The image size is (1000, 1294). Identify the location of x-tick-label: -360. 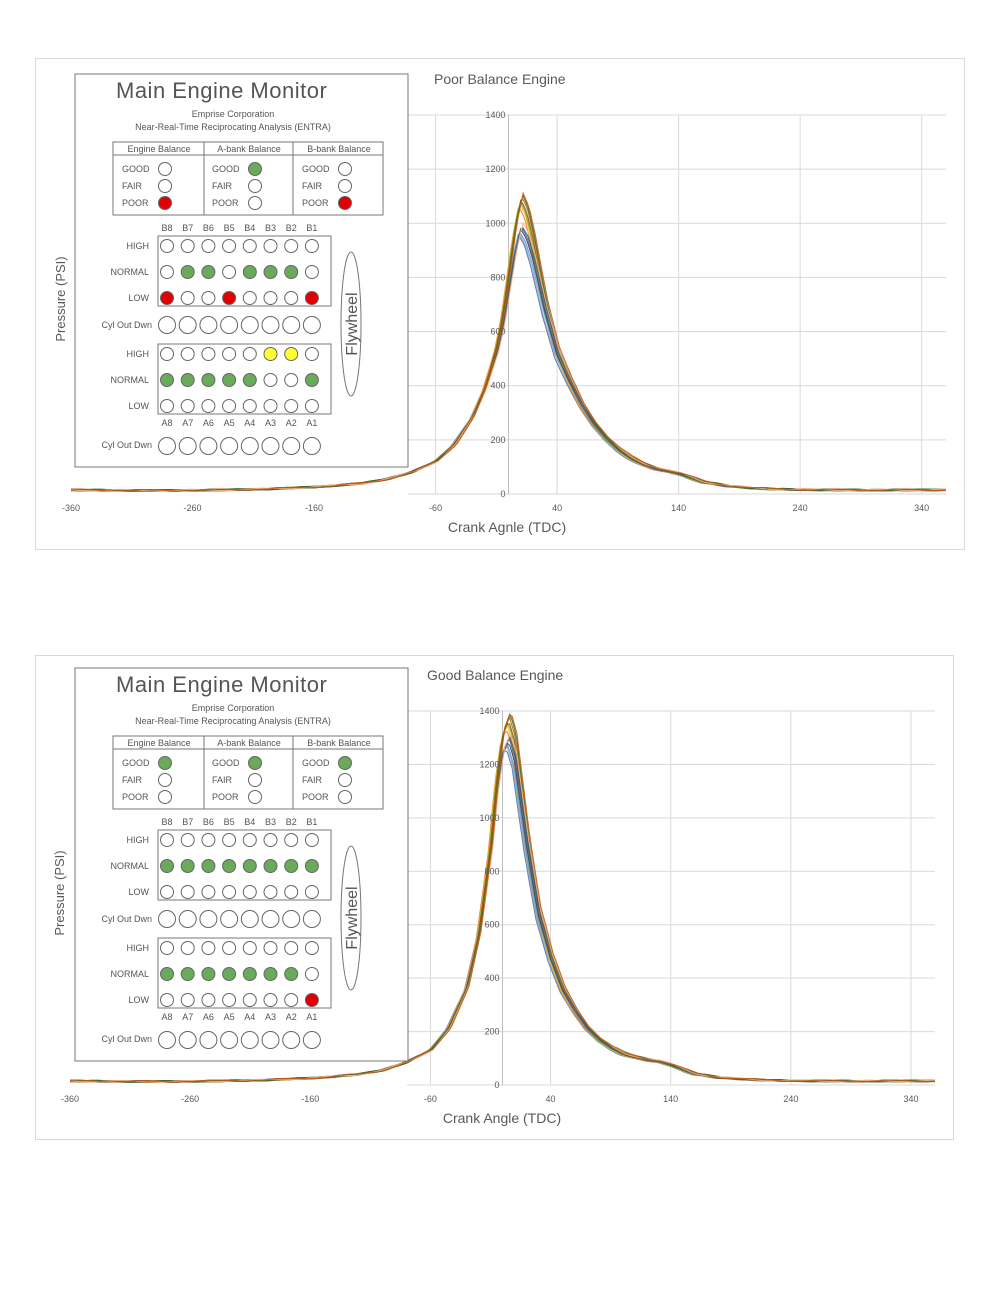
(70, 1099).